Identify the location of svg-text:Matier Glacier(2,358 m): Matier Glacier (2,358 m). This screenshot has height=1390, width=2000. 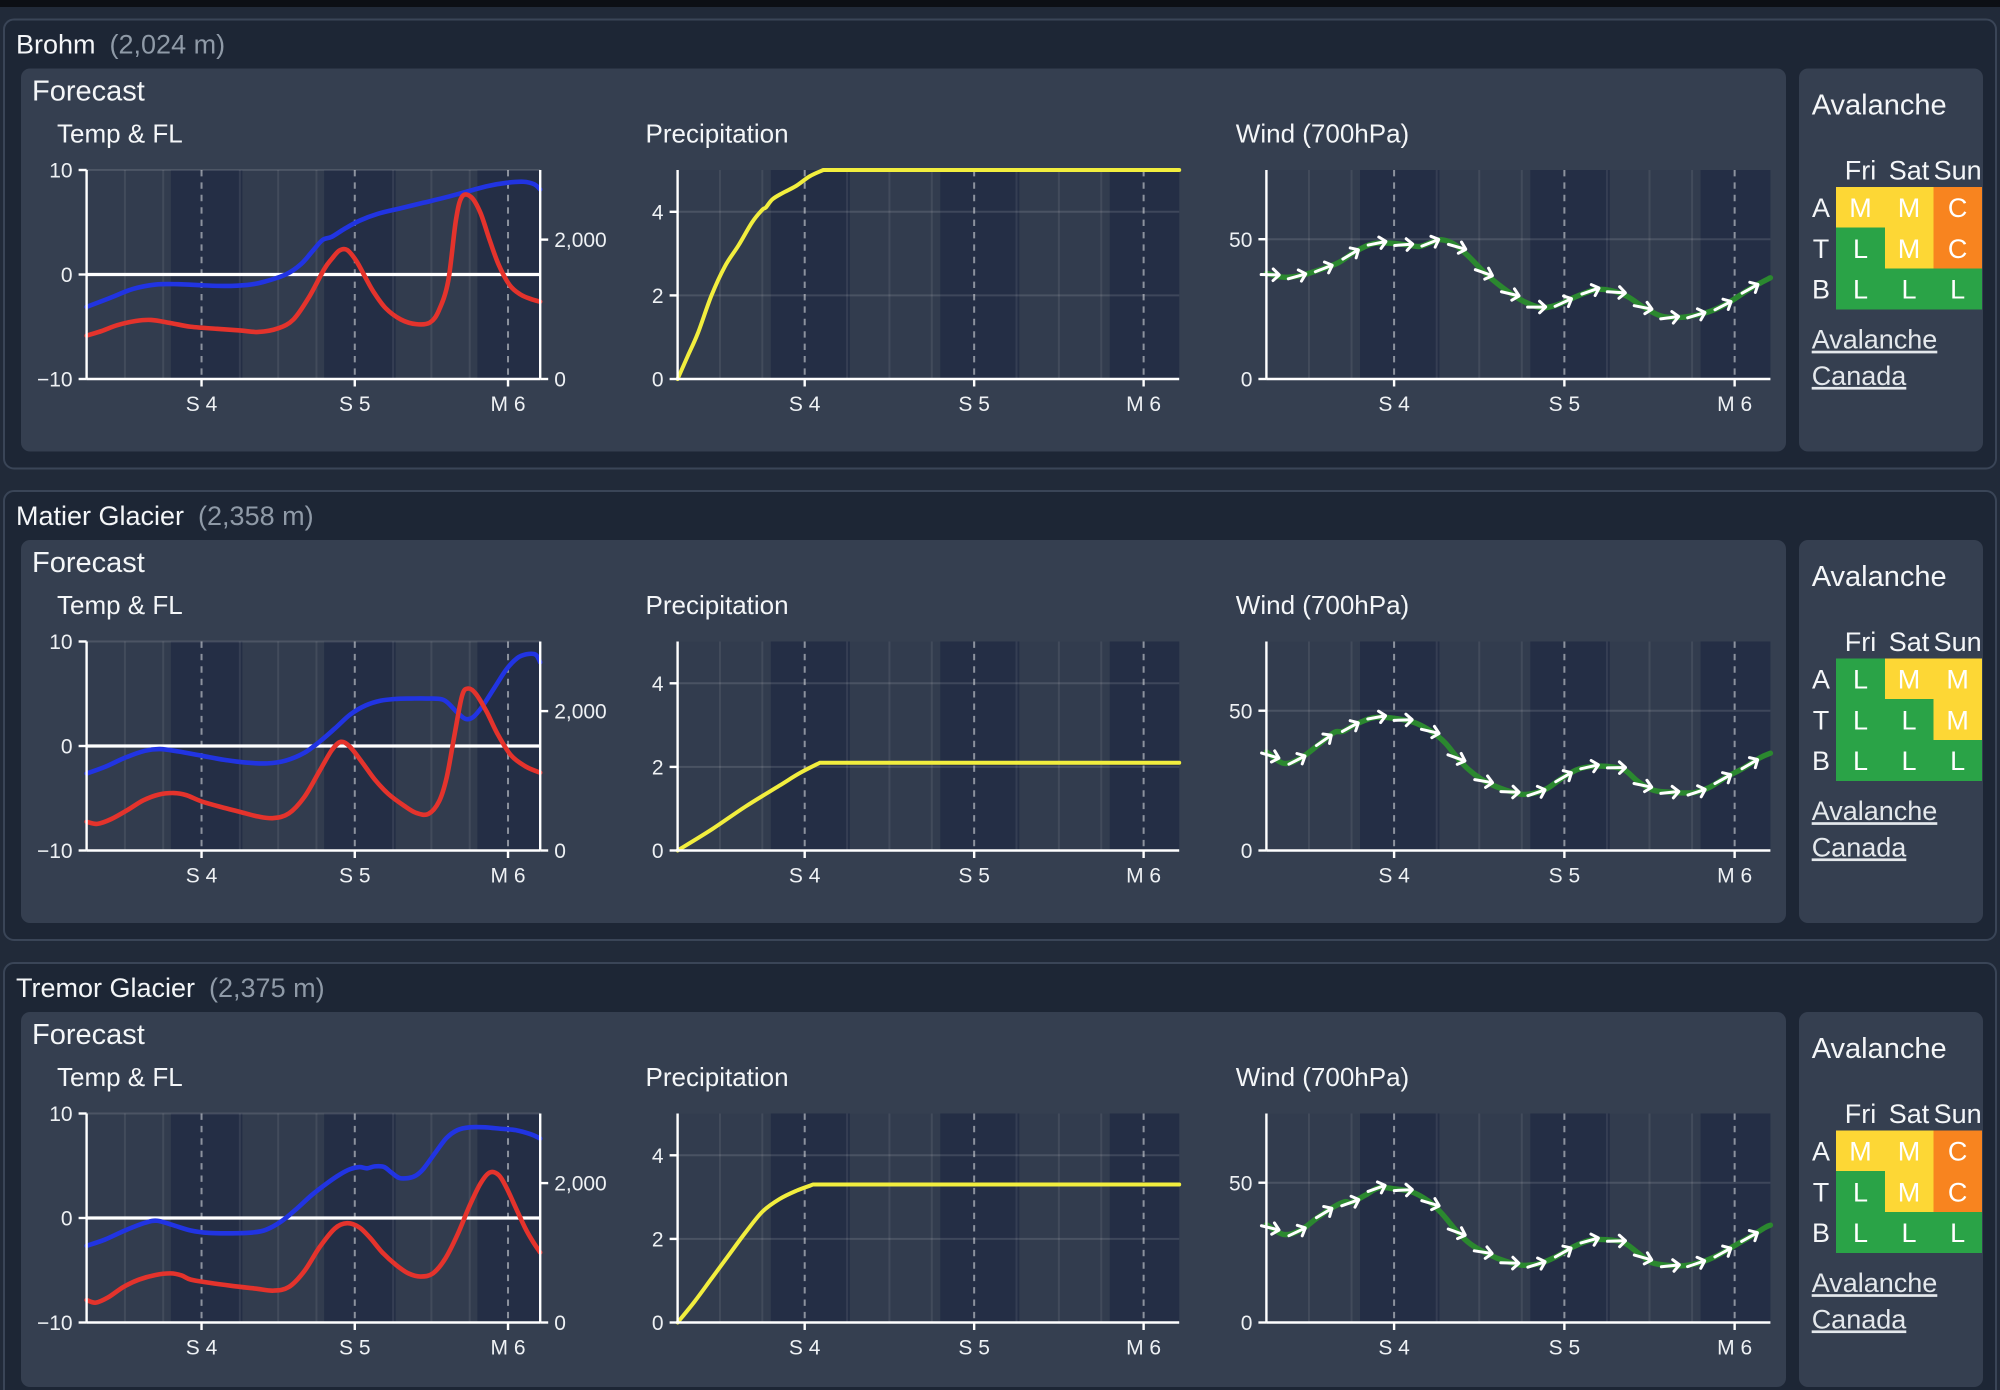
(165, 516).